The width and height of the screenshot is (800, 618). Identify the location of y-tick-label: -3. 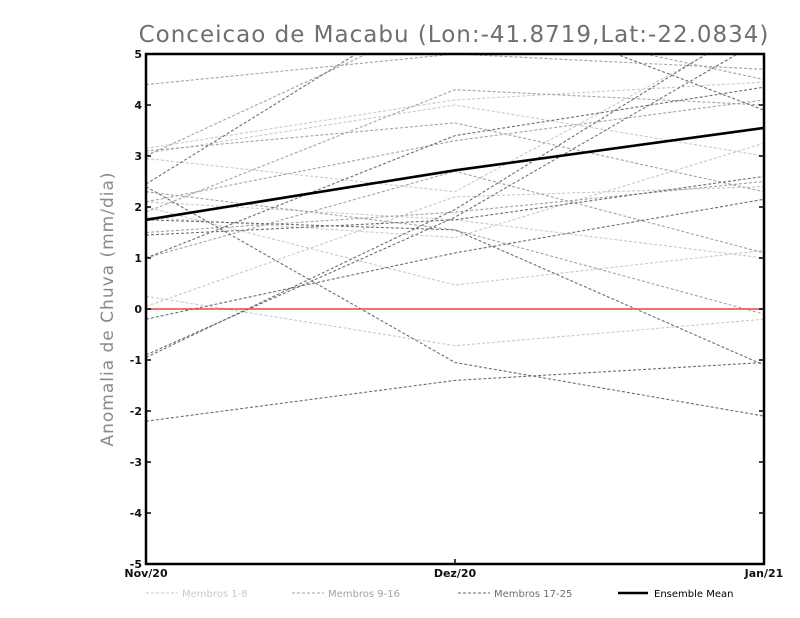
(136, 462).